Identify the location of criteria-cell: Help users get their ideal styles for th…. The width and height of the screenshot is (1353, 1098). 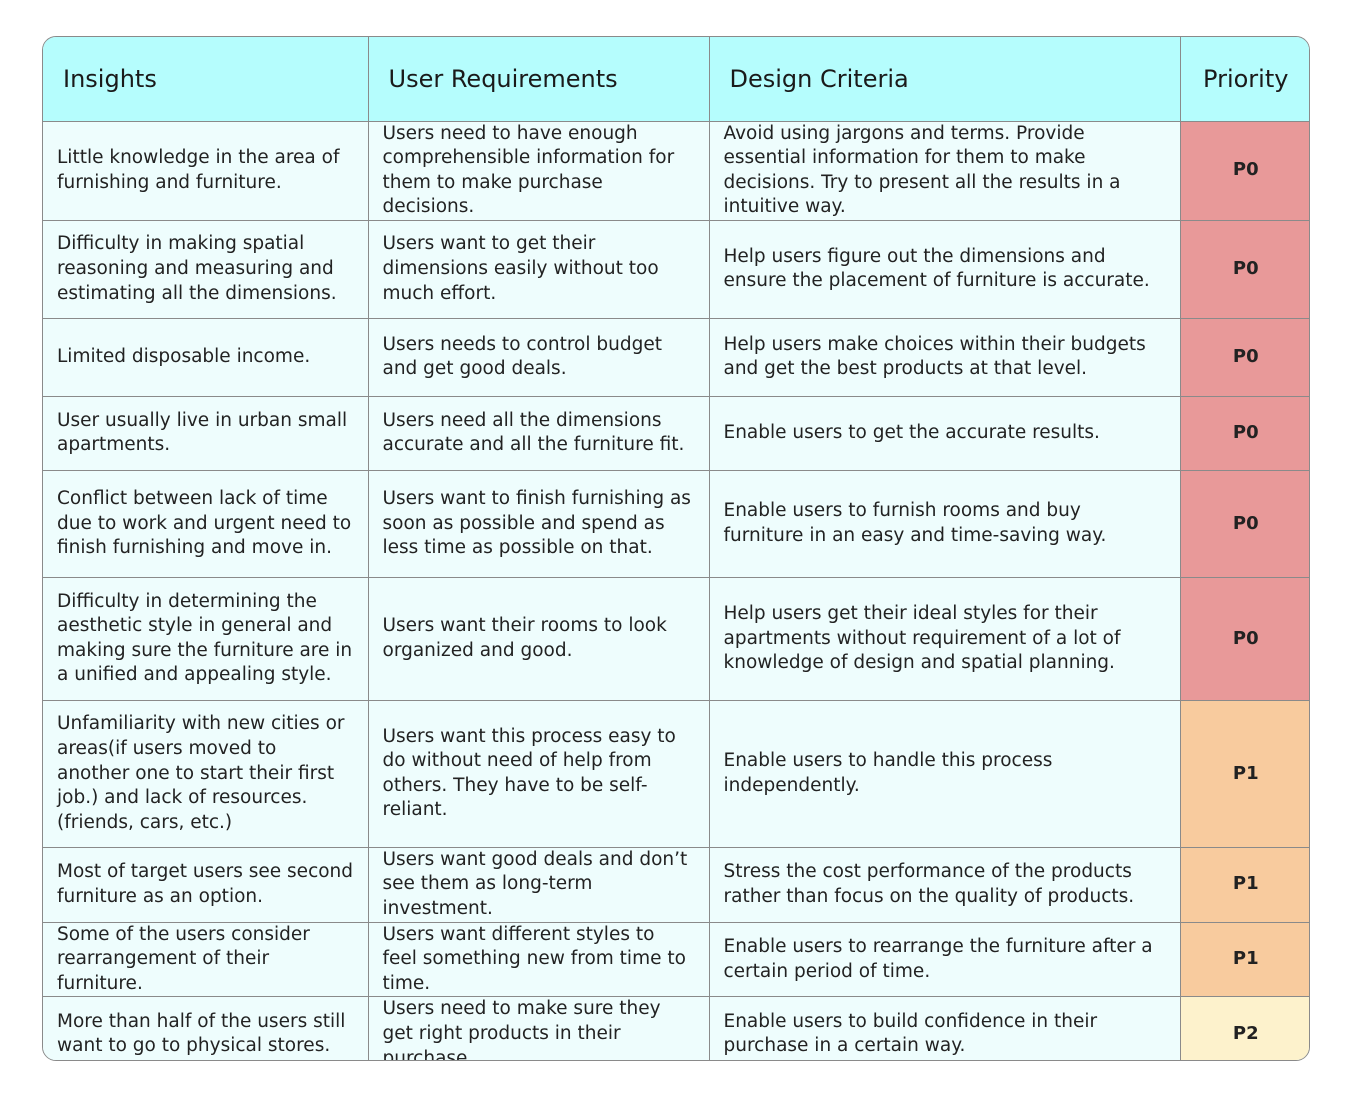
(945, 639).